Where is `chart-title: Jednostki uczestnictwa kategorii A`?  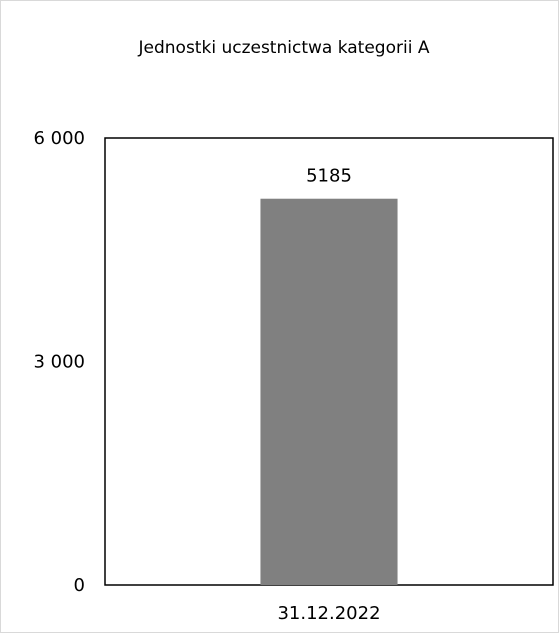
chart-title: Jednostki uczestnictwa kategorii A is located at coordinates (284, 48).